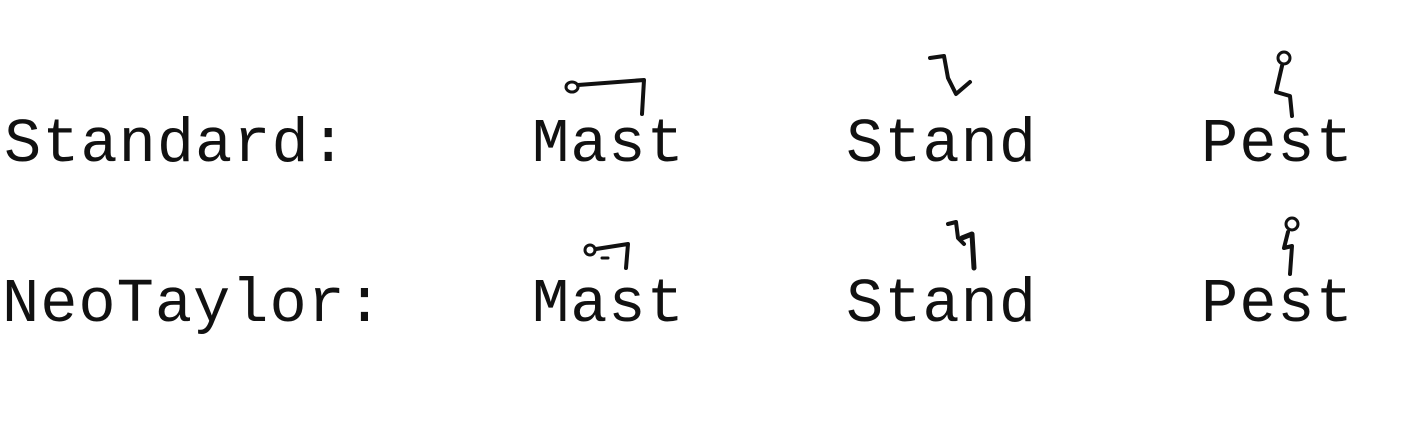  I want to click on shorthand-stand-neotaylor-icon, so click(961, 245).